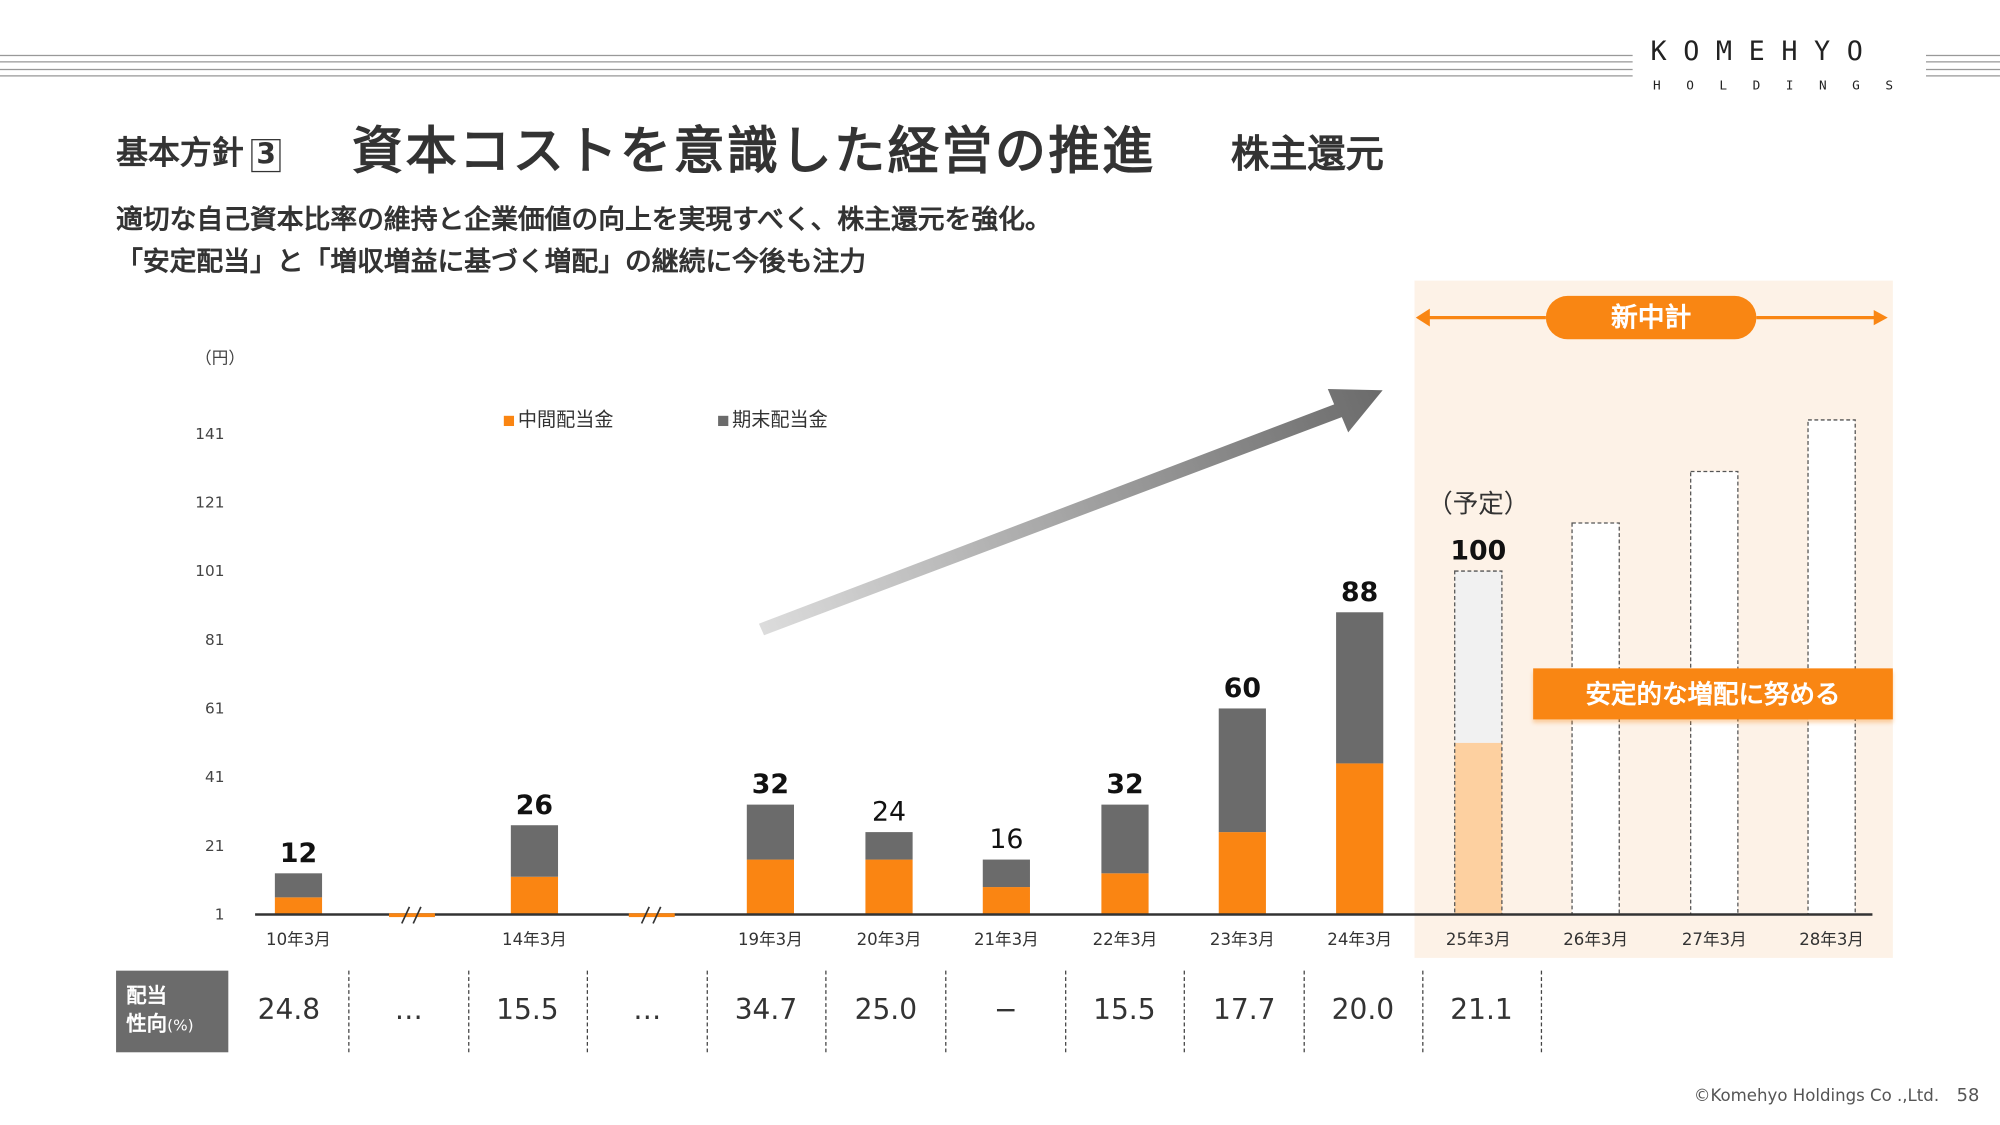  What do you see at coordinates (886, 1010) in the screenshot?
I see `payout-ratio-cell: 25.0` at bounding box center [886, 1010].